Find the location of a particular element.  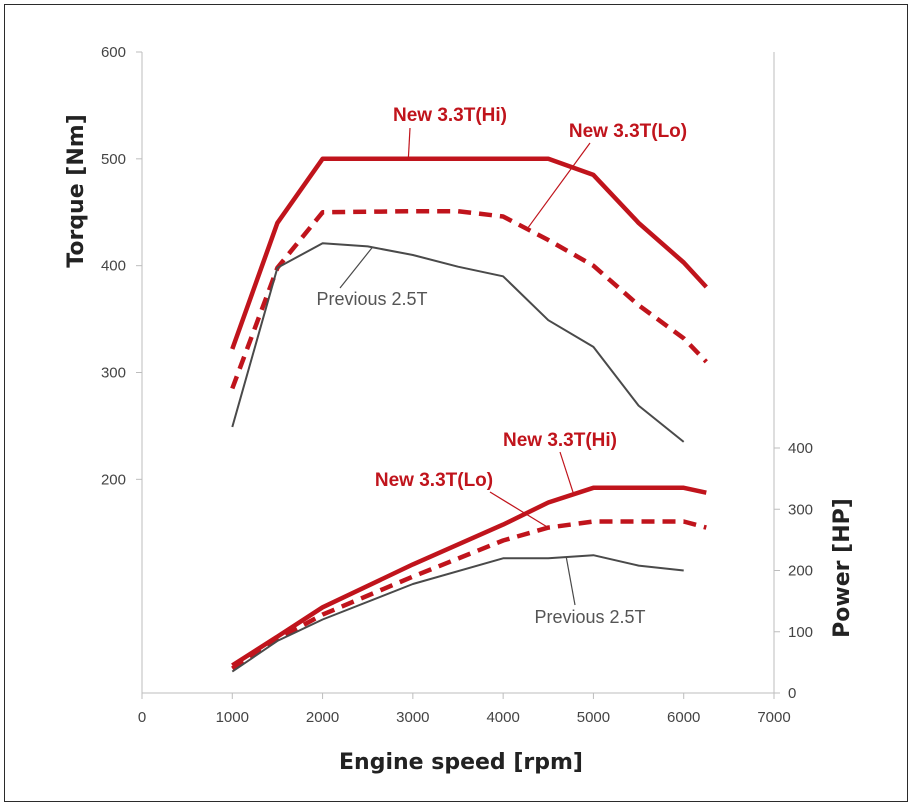

power-prev-label: Previous 2.5T is located at coordinates (589, 617).